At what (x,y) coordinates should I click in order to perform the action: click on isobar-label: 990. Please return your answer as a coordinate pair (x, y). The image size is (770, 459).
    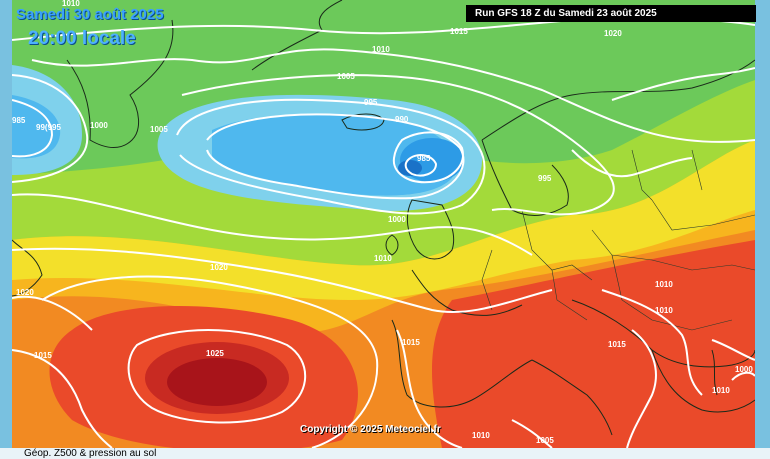
    Looking at the image, I should click on (402, 119).